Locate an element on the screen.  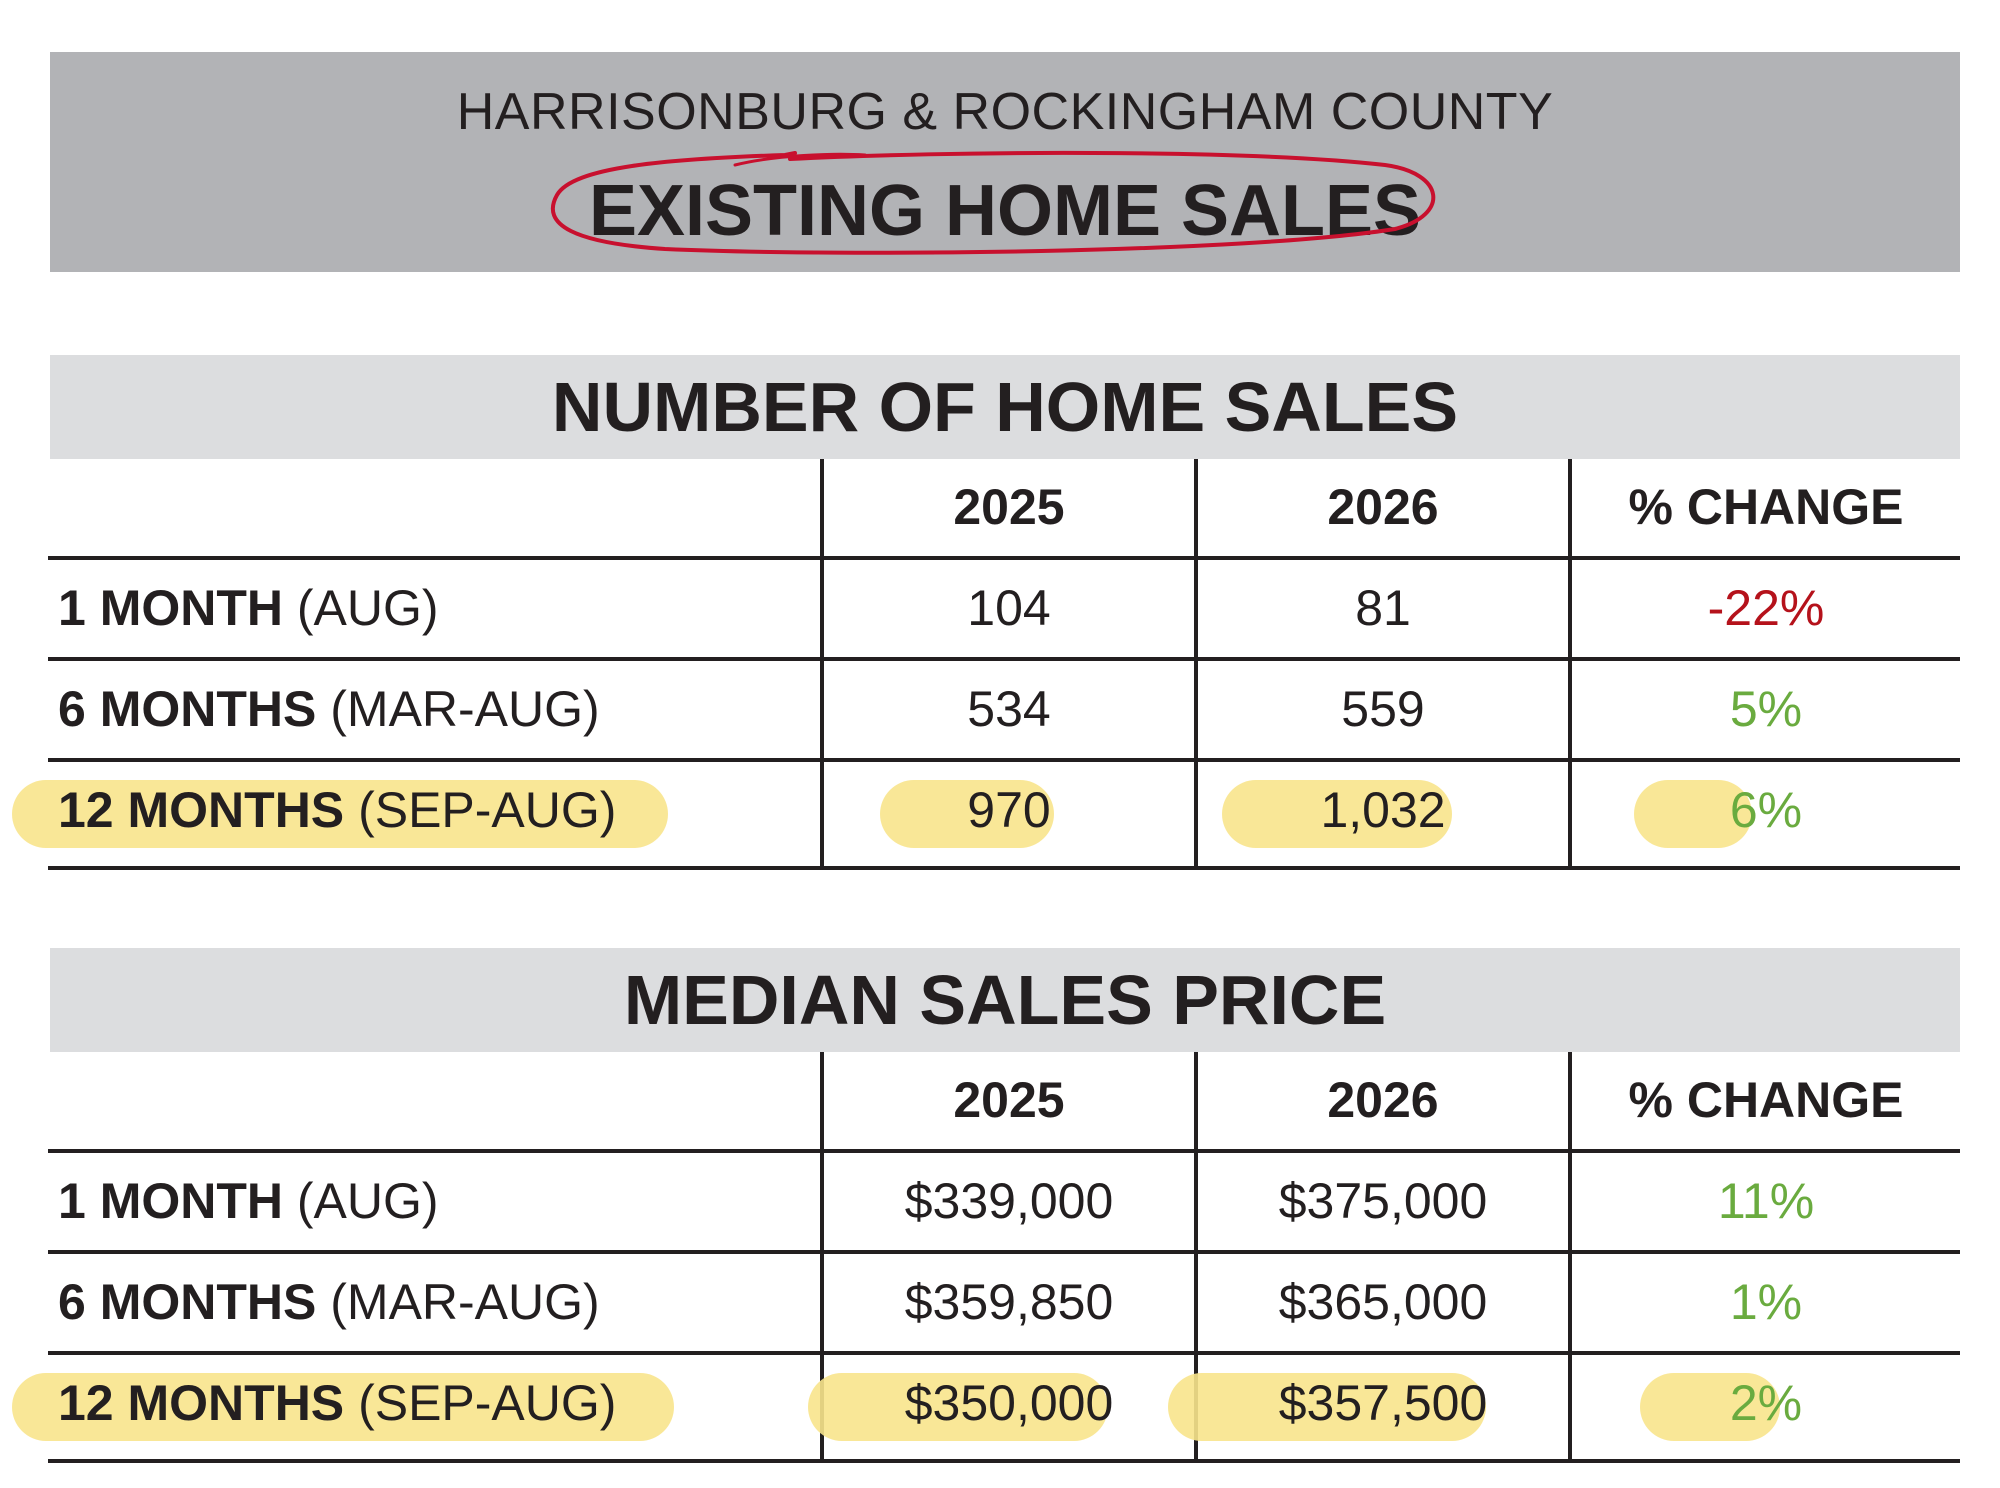
value-2025: 534 is located at coordinates (1009, 709).